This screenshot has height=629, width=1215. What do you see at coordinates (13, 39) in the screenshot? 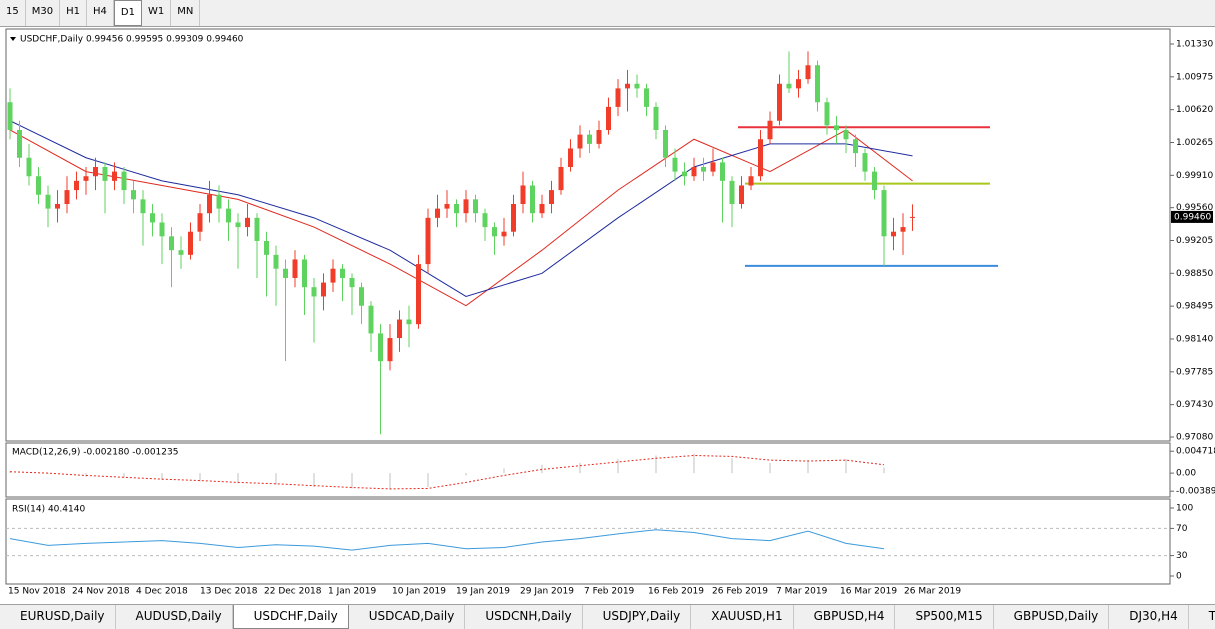
I see `menu-arrow` at bounding box center [13, 39].